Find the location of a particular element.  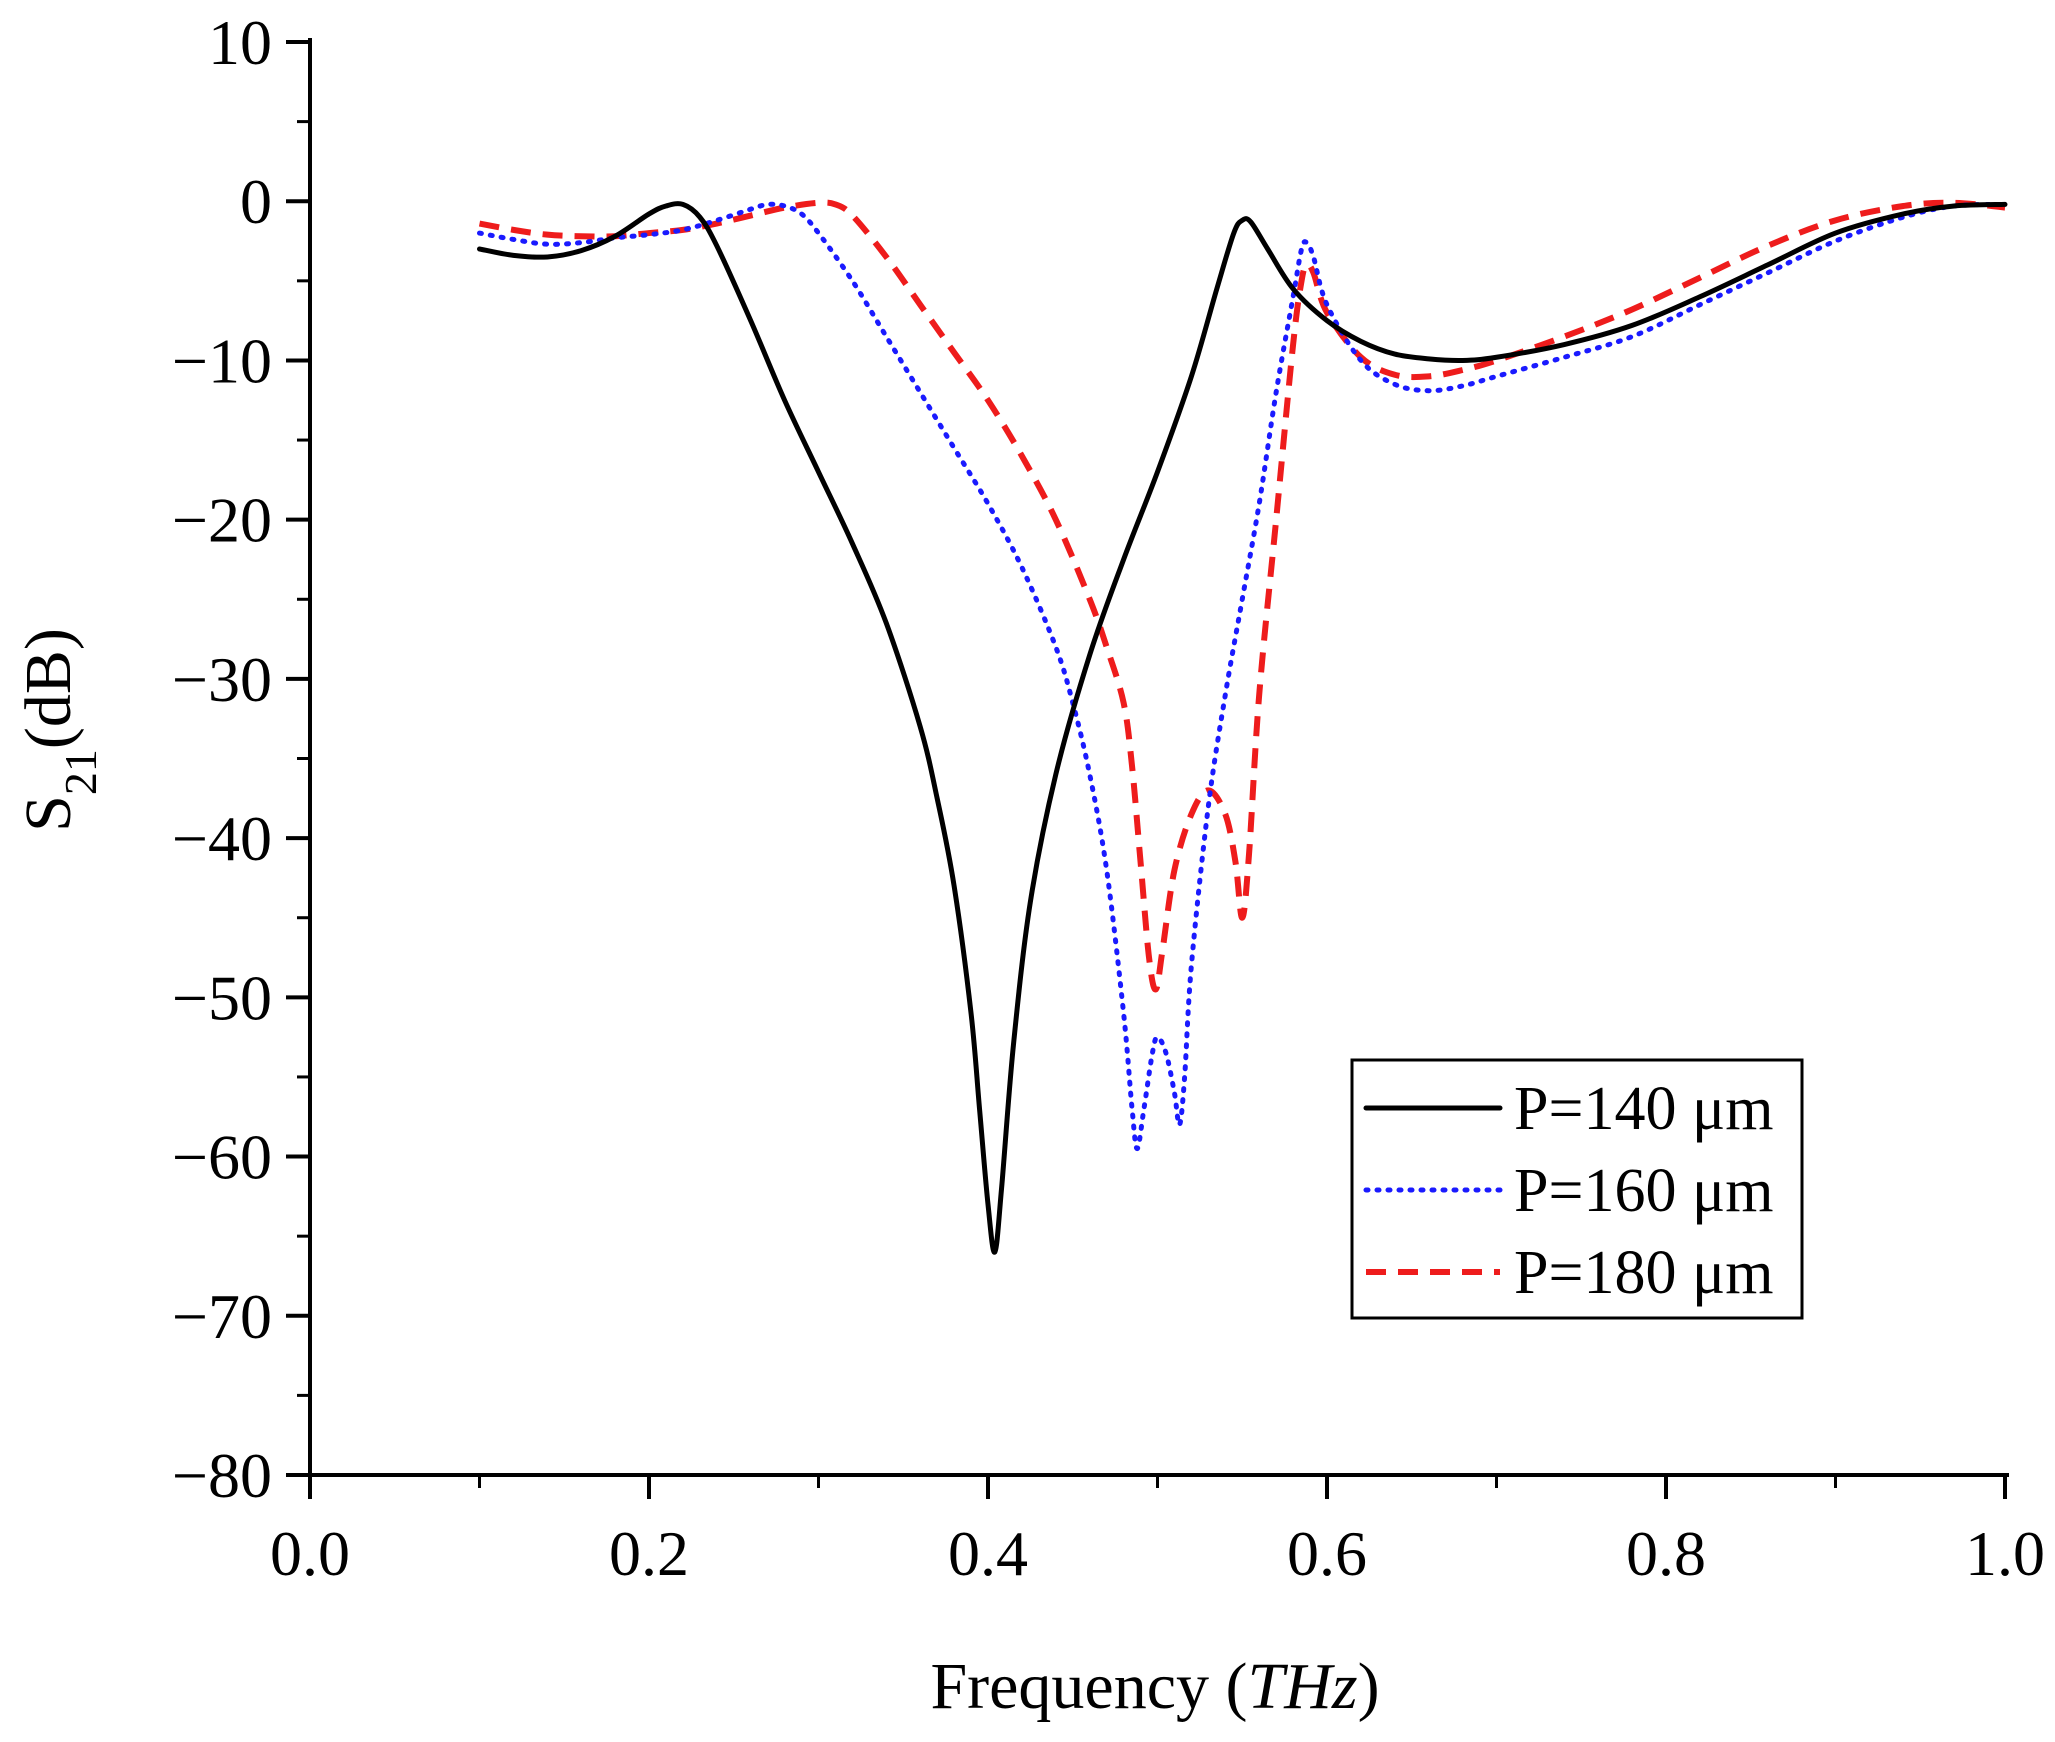

x-tick-label: 0.0 is located at coordinates (310, 1553).